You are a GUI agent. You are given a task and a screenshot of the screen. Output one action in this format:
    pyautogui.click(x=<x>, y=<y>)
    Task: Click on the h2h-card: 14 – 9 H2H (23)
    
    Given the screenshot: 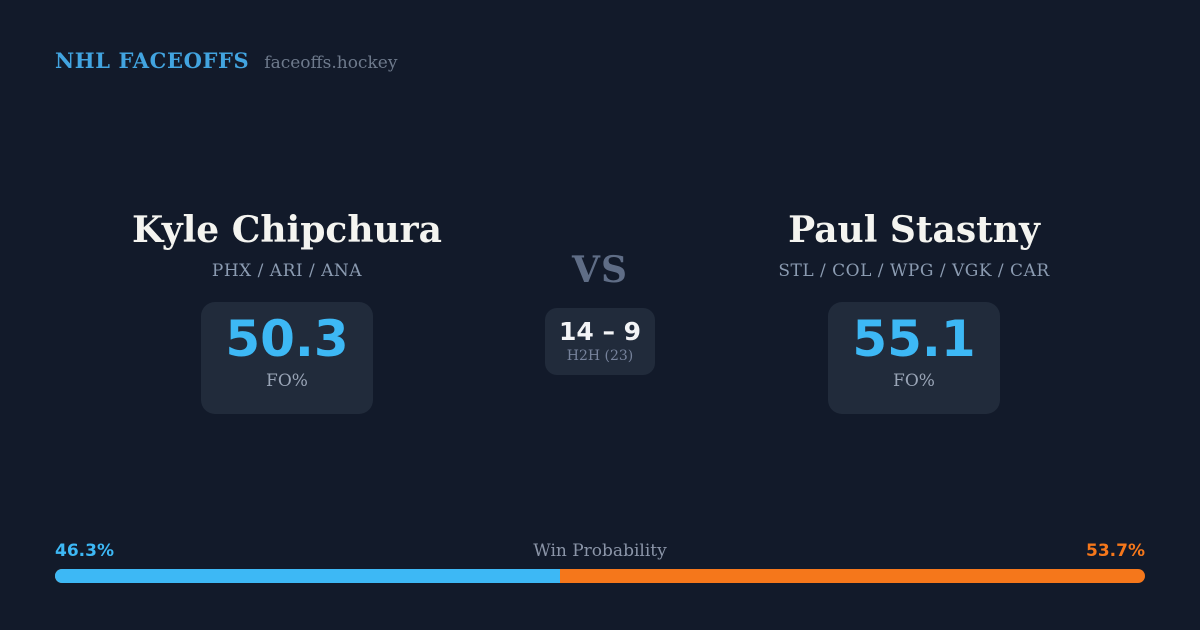 What is the action you would take?
    pyautogui.click(x=600, y=341)
    